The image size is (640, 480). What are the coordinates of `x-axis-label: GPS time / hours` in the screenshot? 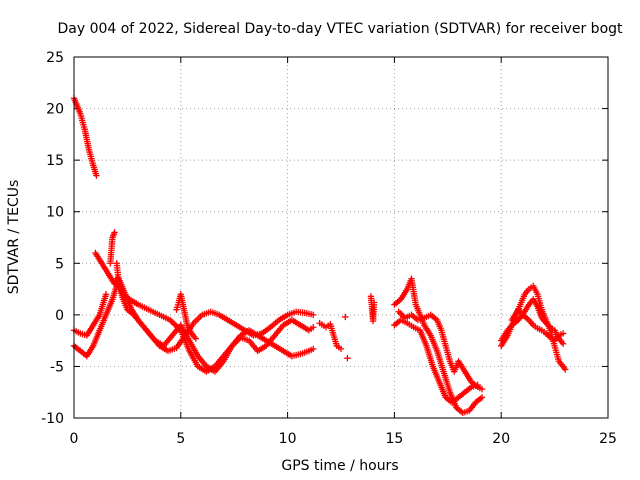 It's located at (339, 466).